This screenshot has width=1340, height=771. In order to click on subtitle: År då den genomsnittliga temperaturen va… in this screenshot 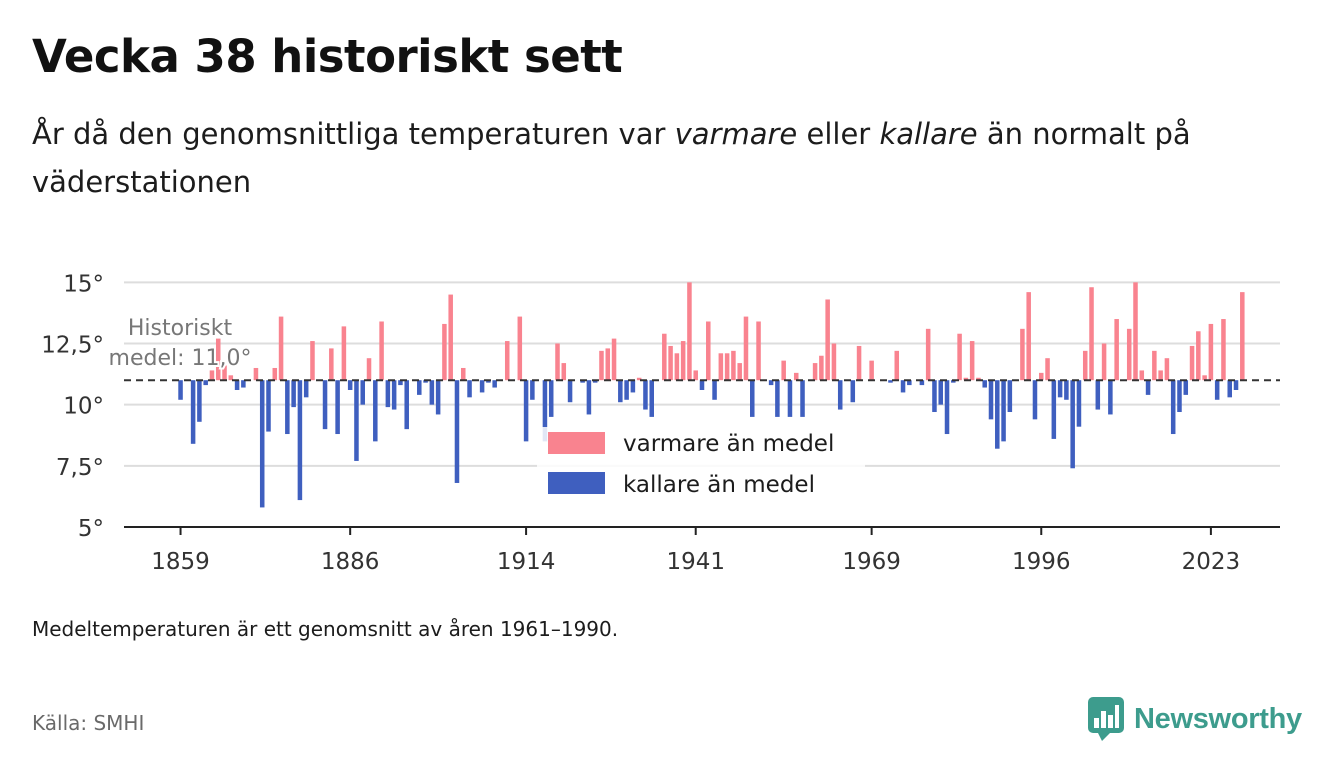, I will do `click(657, 158)`.